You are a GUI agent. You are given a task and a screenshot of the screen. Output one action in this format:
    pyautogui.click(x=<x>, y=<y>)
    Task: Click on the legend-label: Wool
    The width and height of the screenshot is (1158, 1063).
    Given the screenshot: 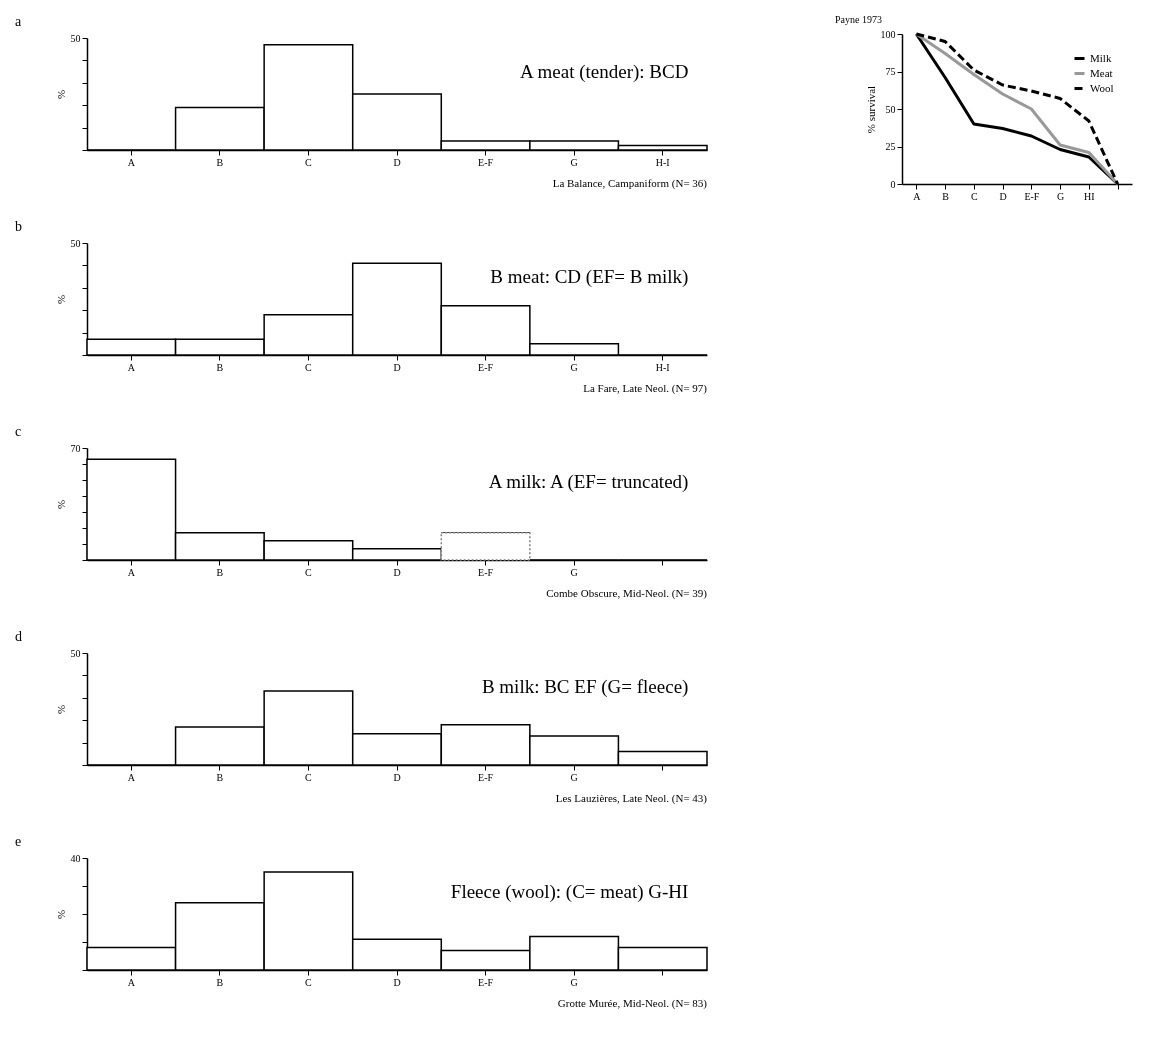 What is the action you would take?
    pyautogui.click(x=1102, y=87)
    